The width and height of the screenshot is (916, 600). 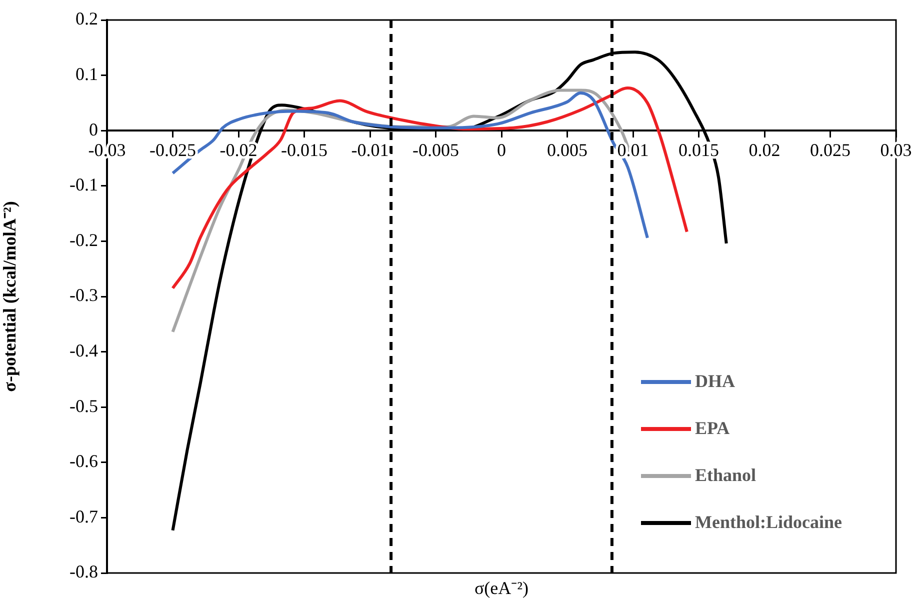 What do you see at coordinates (764, 150) in the screenshot?
I see `x-tick-label: 0.02` at bounding box center [764, 150].